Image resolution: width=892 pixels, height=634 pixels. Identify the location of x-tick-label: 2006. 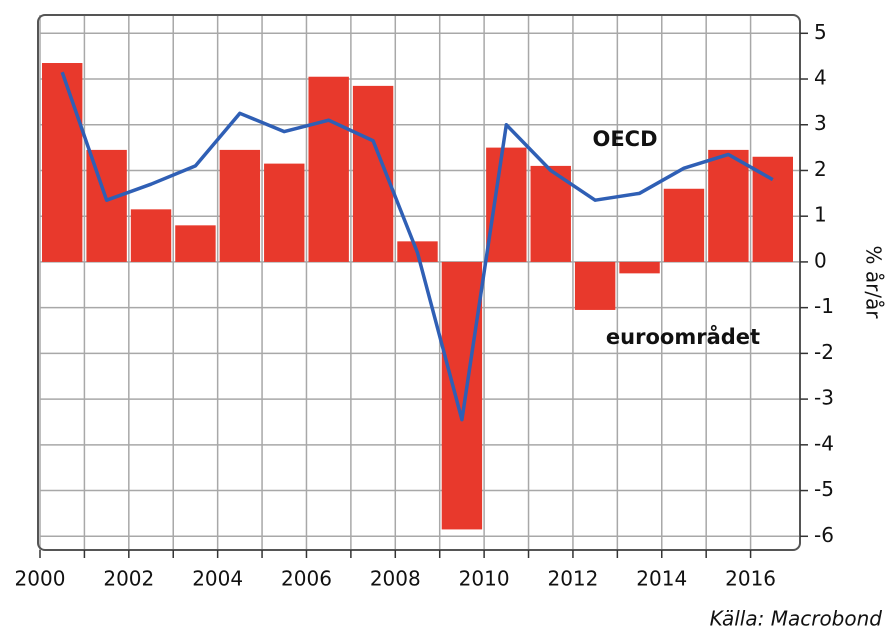
(306, 579).